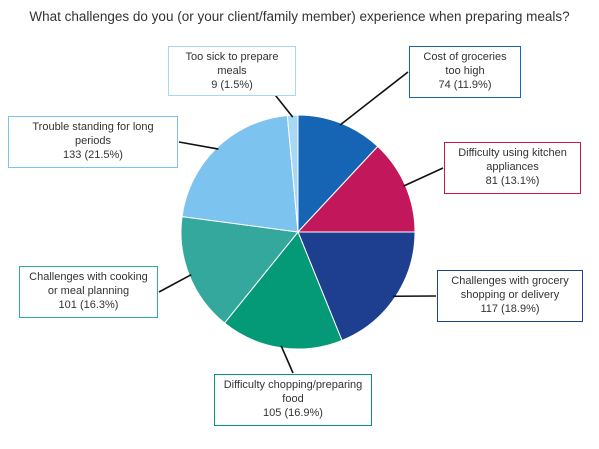 The image size is (599, 449). What do you see at coordinates (293, 392) in the screenshot?
I see `slice-label: Difficulty chopping/preparing food` at bounding box center [293, 392].